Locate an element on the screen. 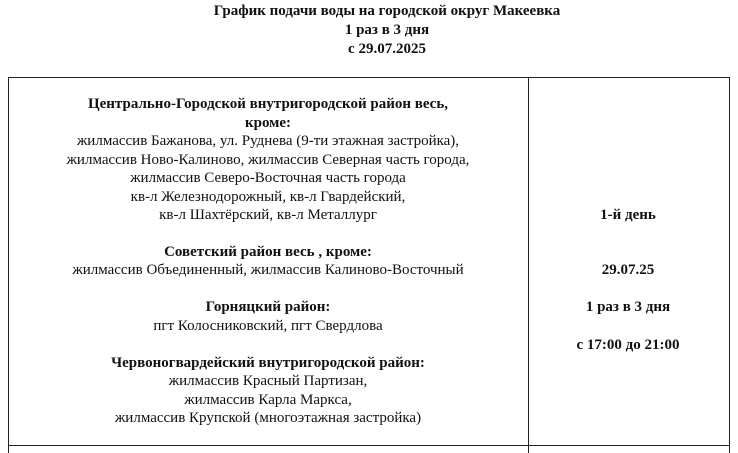  schedule-day: 1-й день is located at coordinates (628, 215).